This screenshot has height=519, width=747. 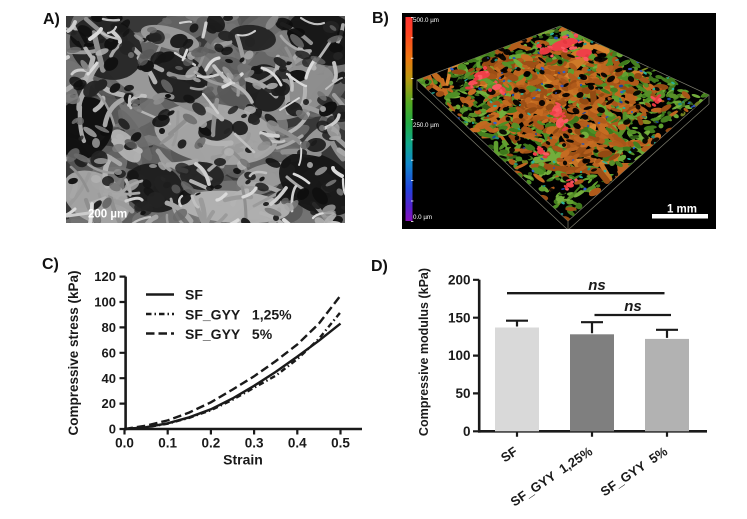 What do you see at coordinates (109, 378) in the screenshot?
I see `svg-text: 40` at bounding box center [109, 378].